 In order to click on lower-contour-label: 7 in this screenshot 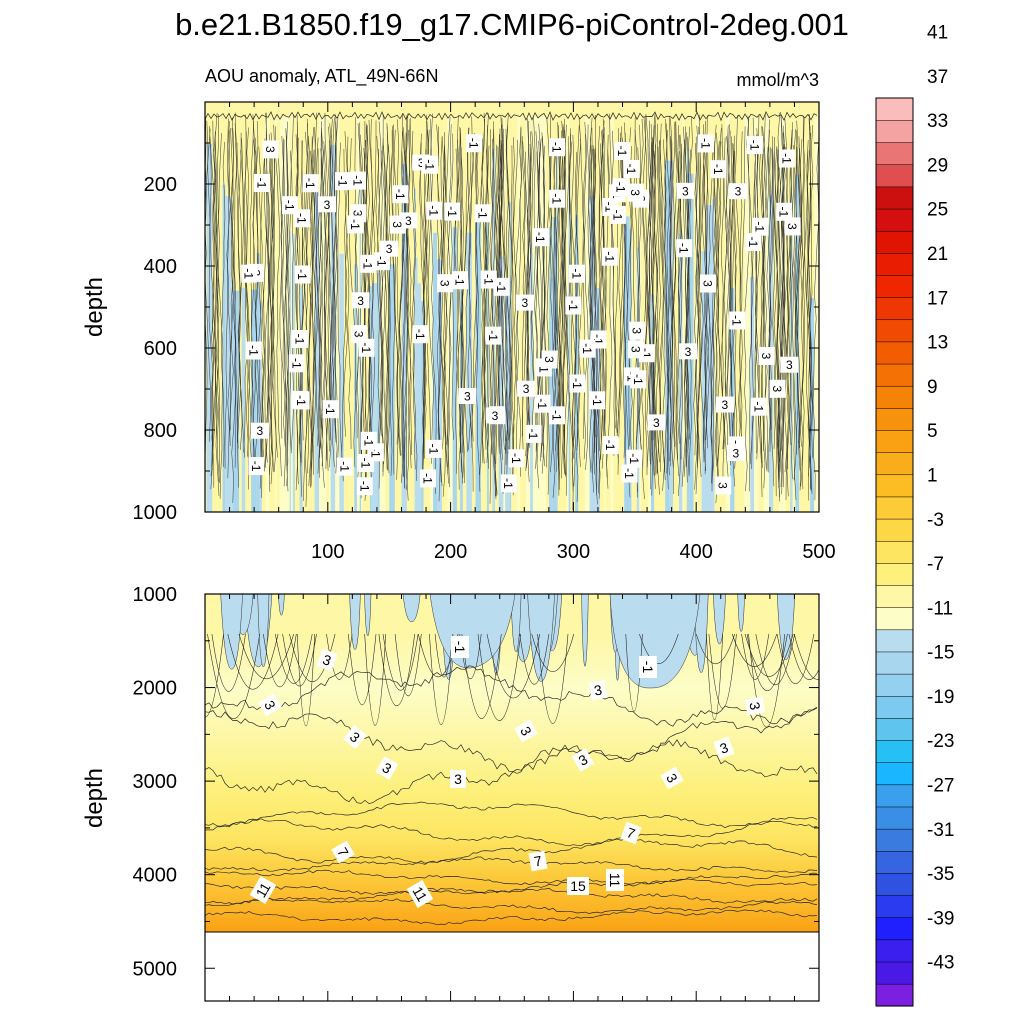, I will do `click(631, 833)`.